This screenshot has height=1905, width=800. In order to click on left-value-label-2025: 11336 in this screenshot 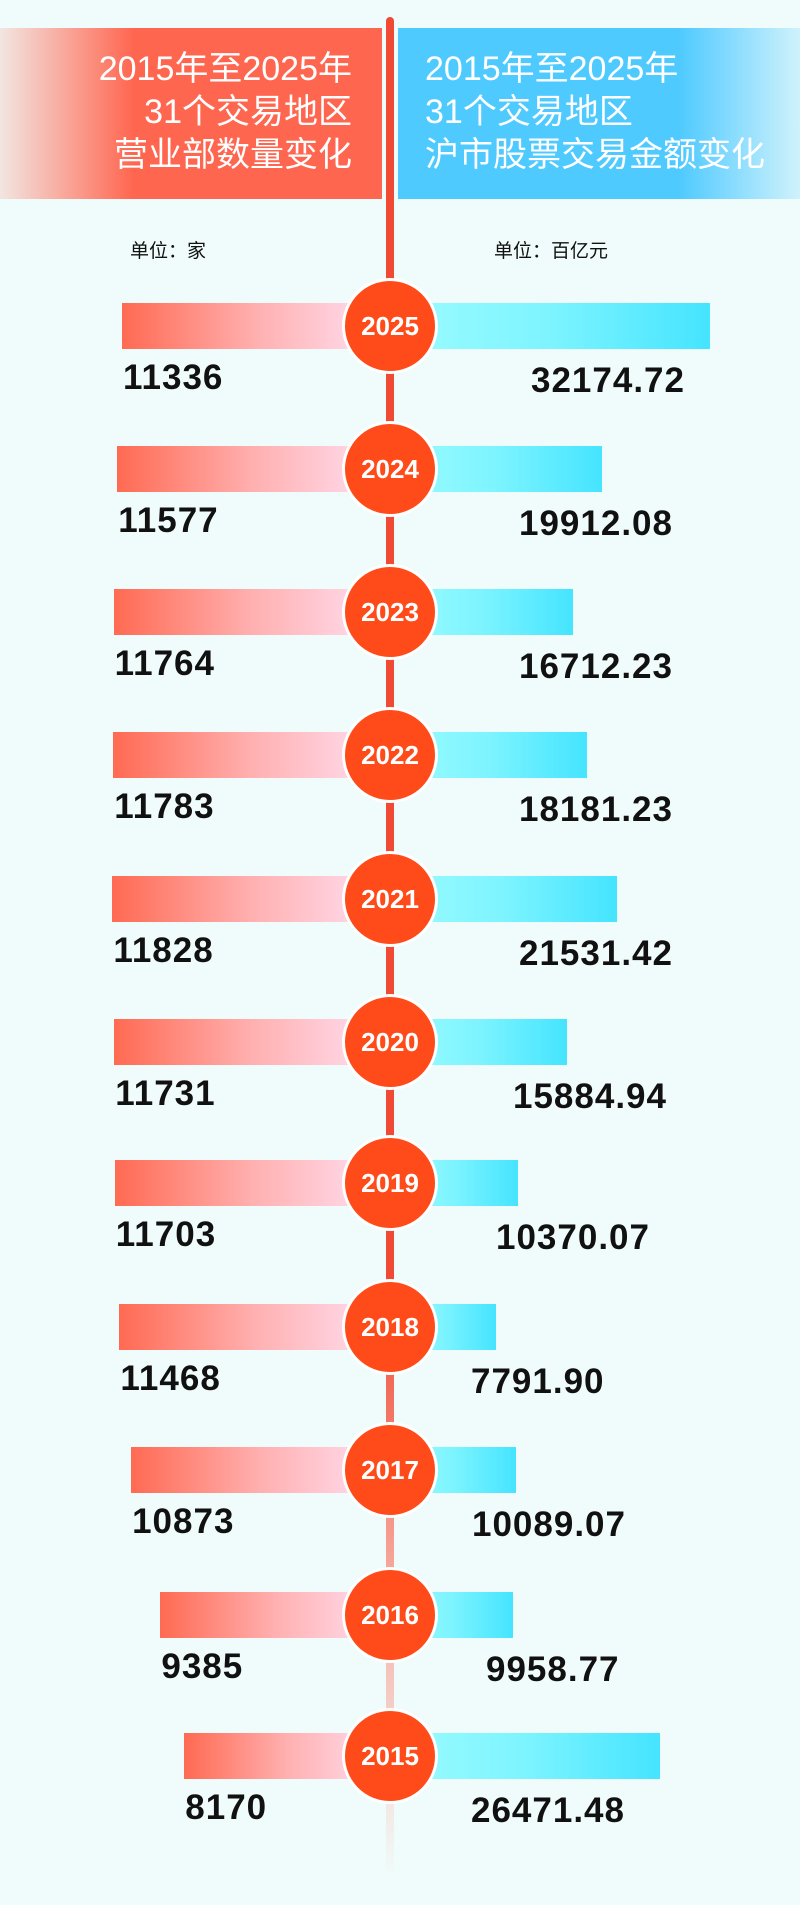, I will do `click(173, 377)`.